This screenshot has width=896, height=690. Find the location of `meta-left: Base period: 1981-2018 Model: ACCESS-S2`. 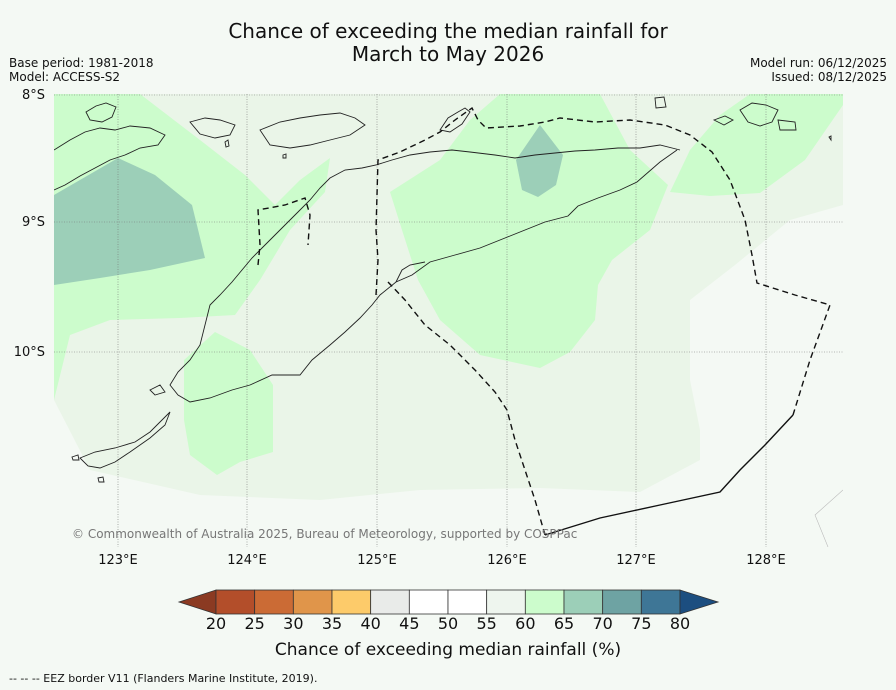

meta-left: Base period: 1981-2018 Model: ACCESS-S2 is located at coordinates (81, 70).